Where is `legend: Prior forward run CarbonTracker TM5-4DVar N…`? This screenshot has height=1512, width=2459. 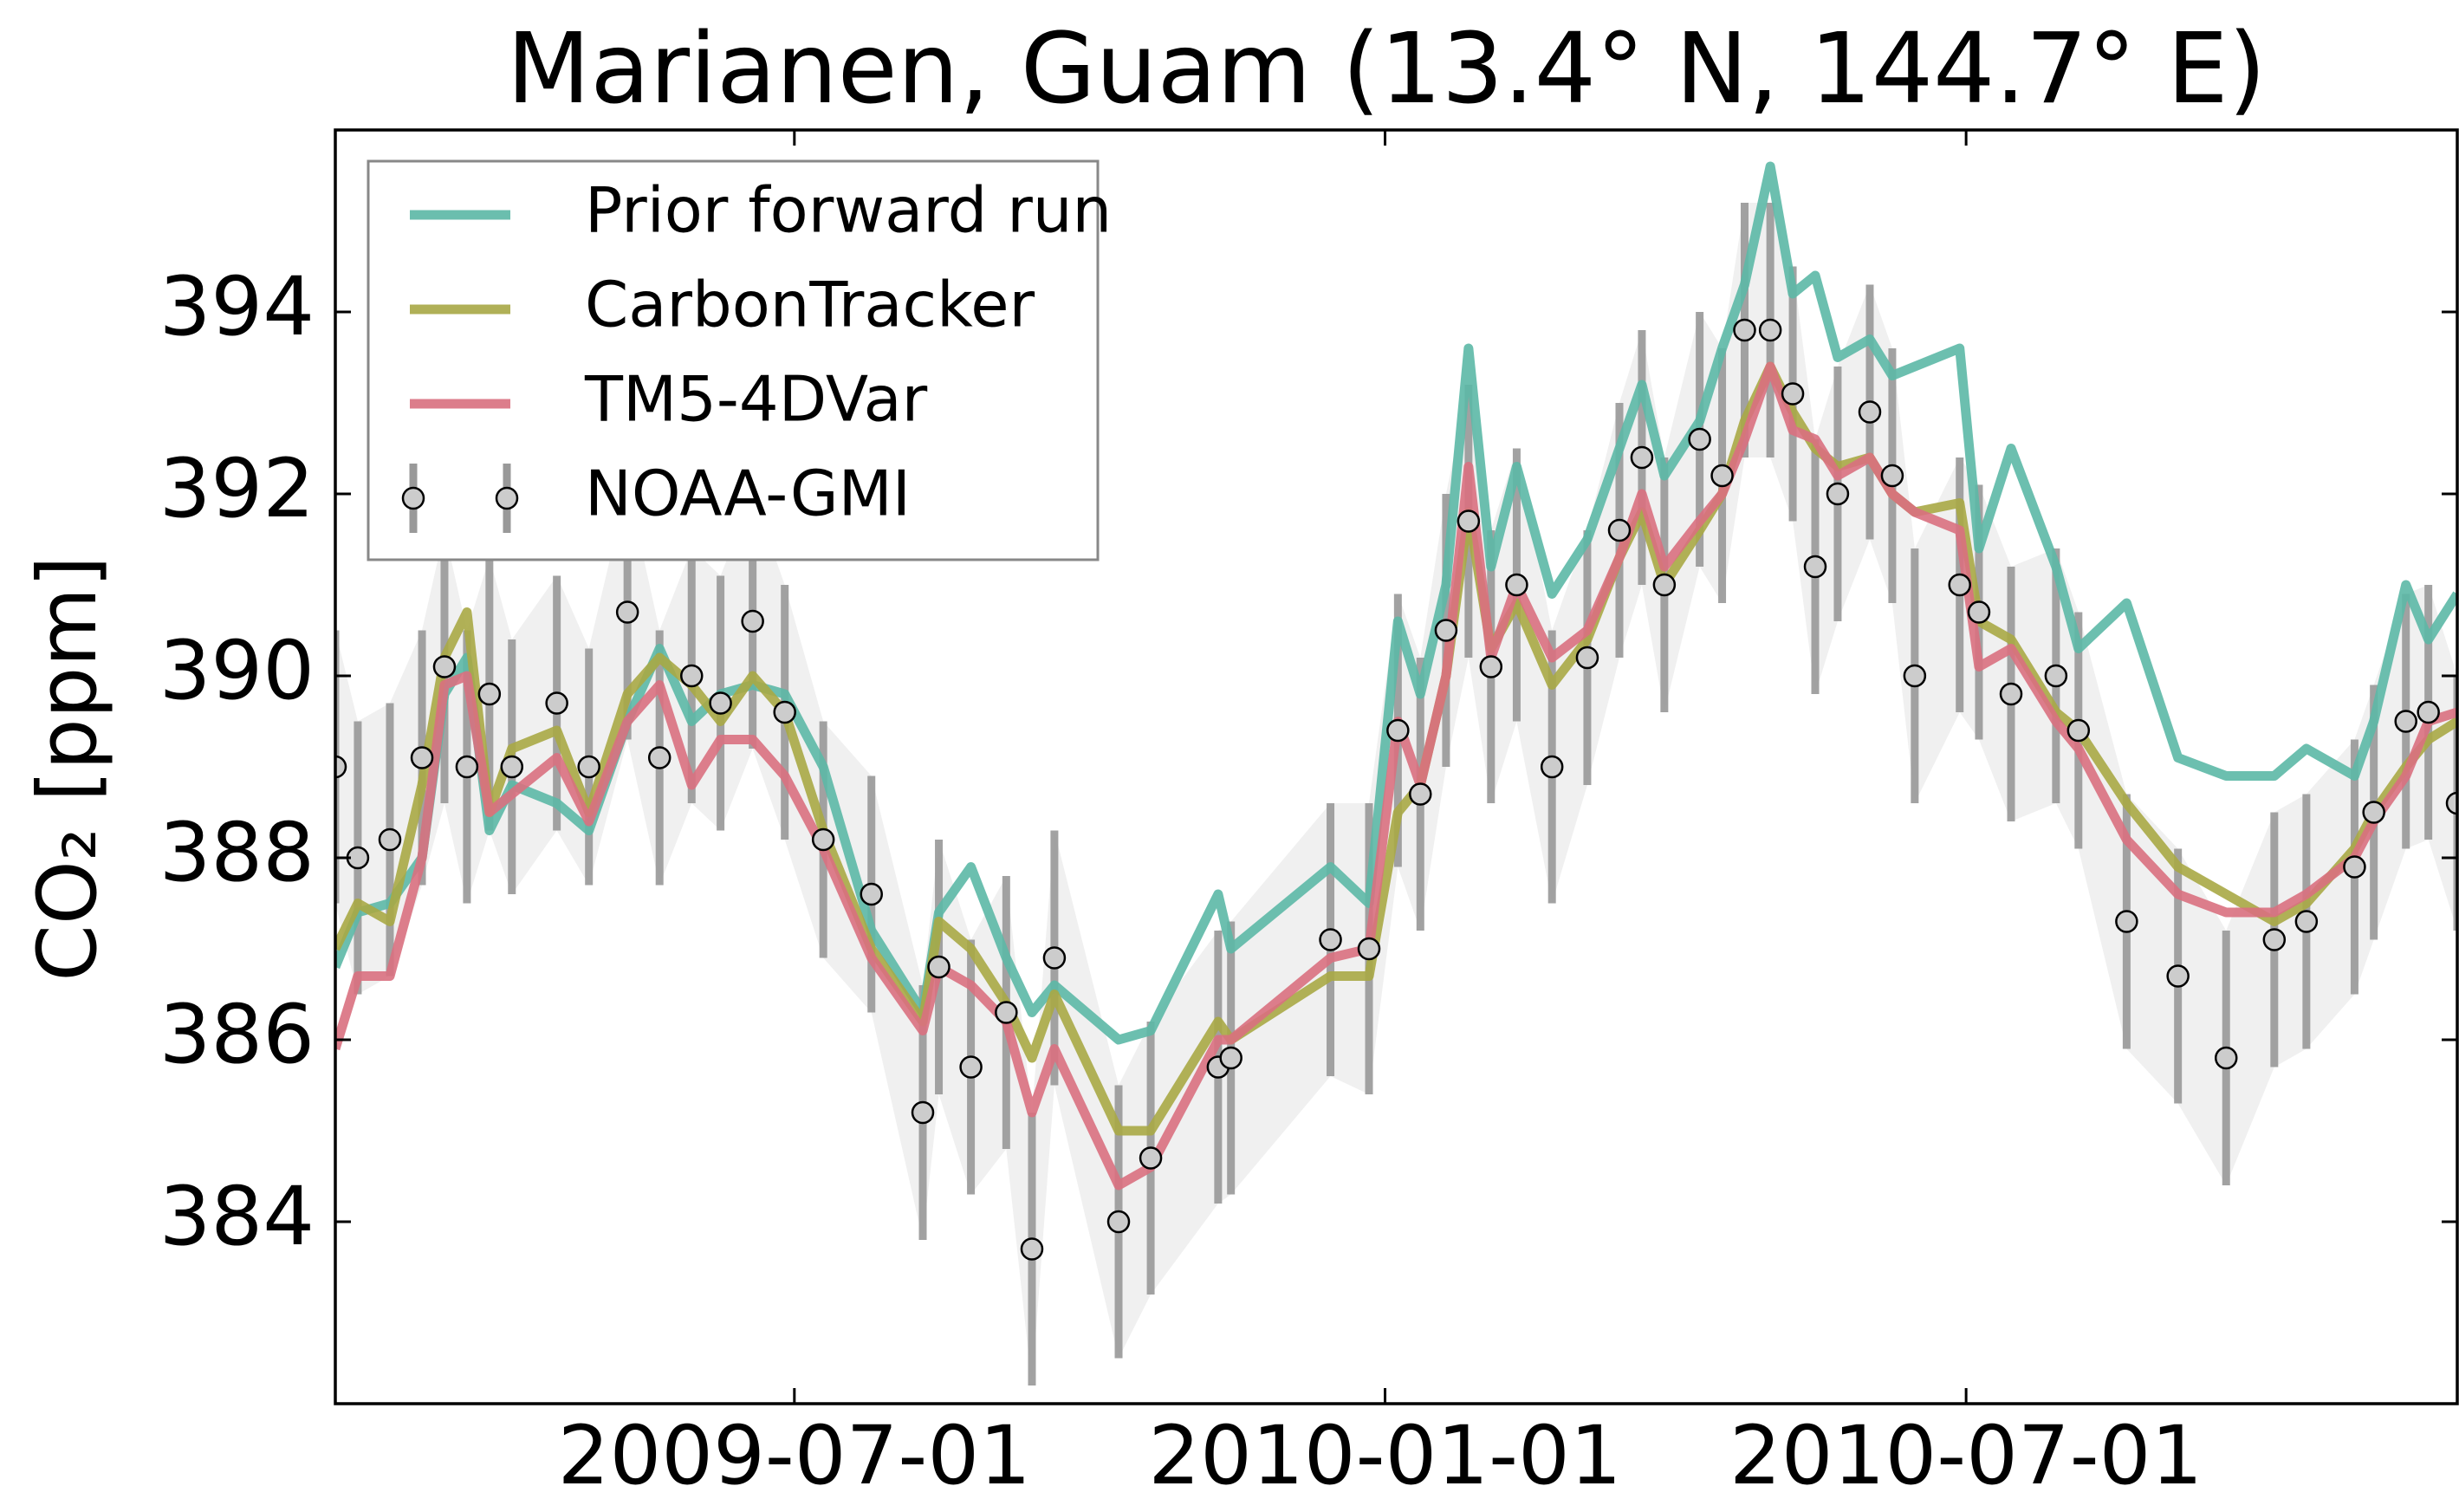 legend: Prior forward run CarbonTracker TM5-4DVar N… is located at coordinates (739, 360).